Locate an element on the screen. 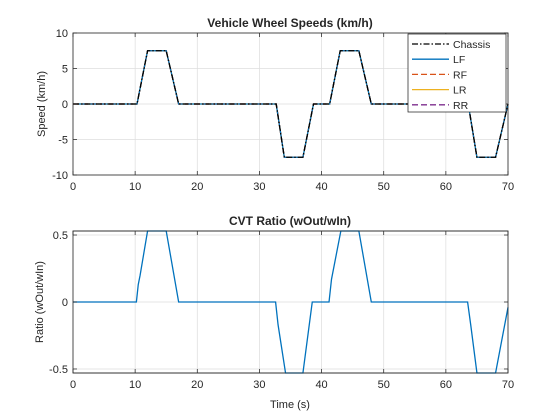 The image size is (560, 420). speed-x-tick-label: 0 is located at coordinates (73, 187).